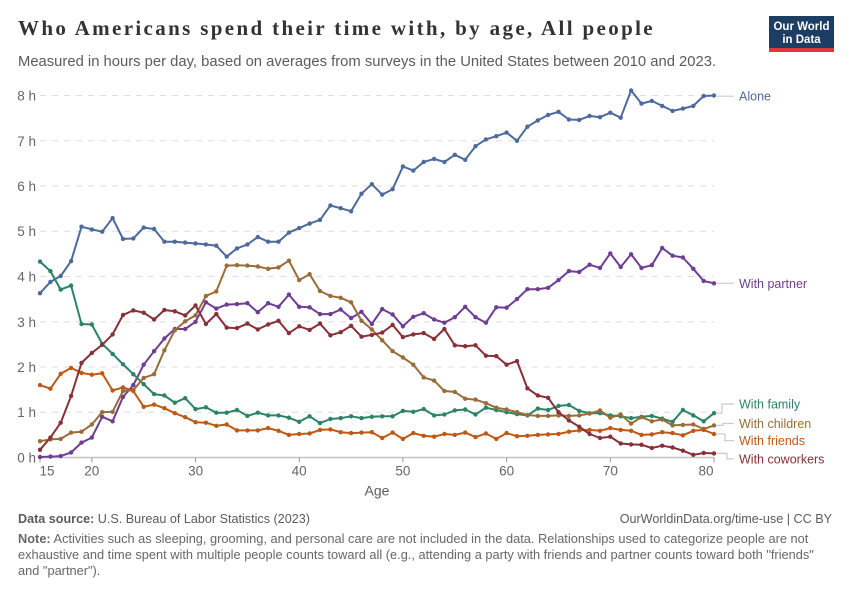  I want to click on svg-text: With partner, so click(773, 284).